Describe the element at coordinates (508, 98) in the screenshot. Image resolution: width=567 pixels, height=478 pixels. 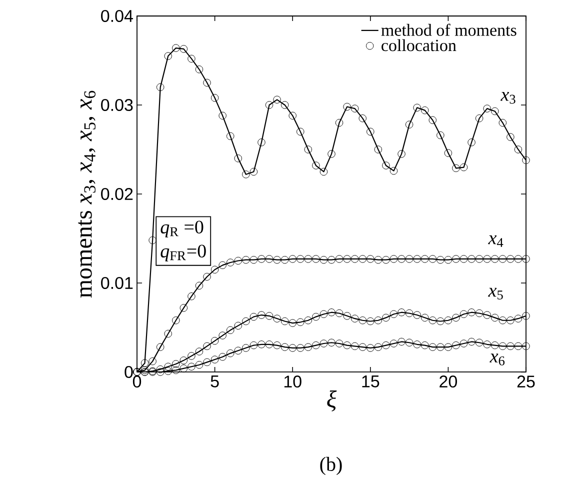
I see `annotation: x$_{3}$` at that location.